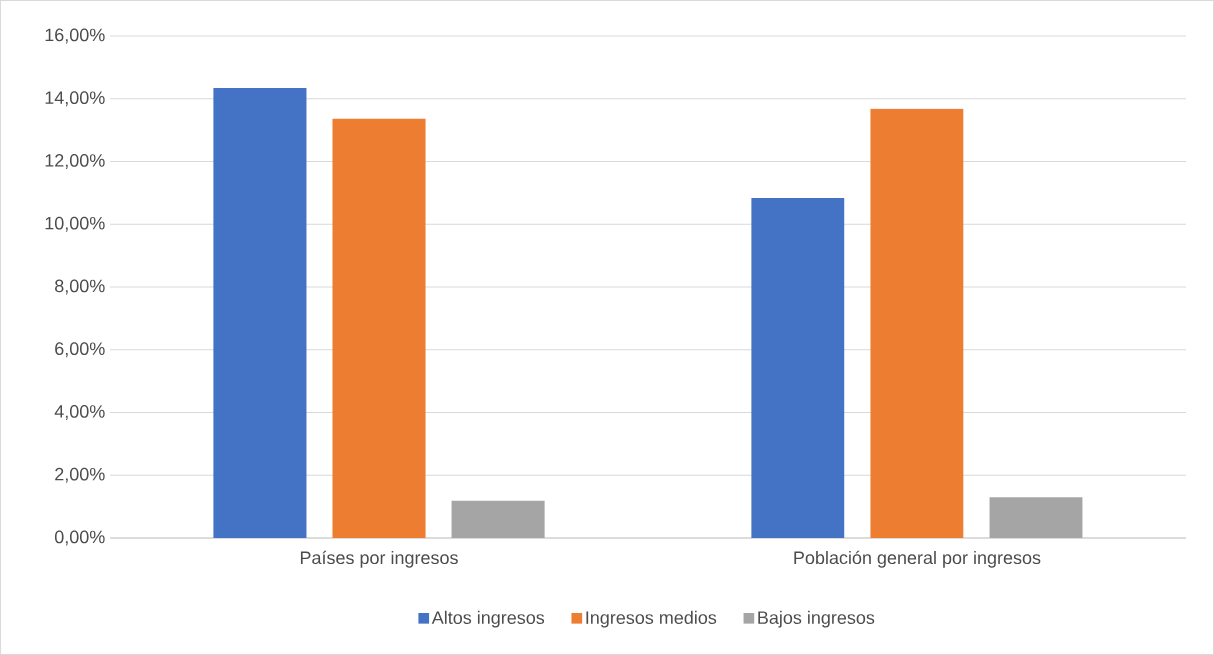 The image size is (1214, 655). I want to click on y-tick-label: 2,00%, so click(80, 475).